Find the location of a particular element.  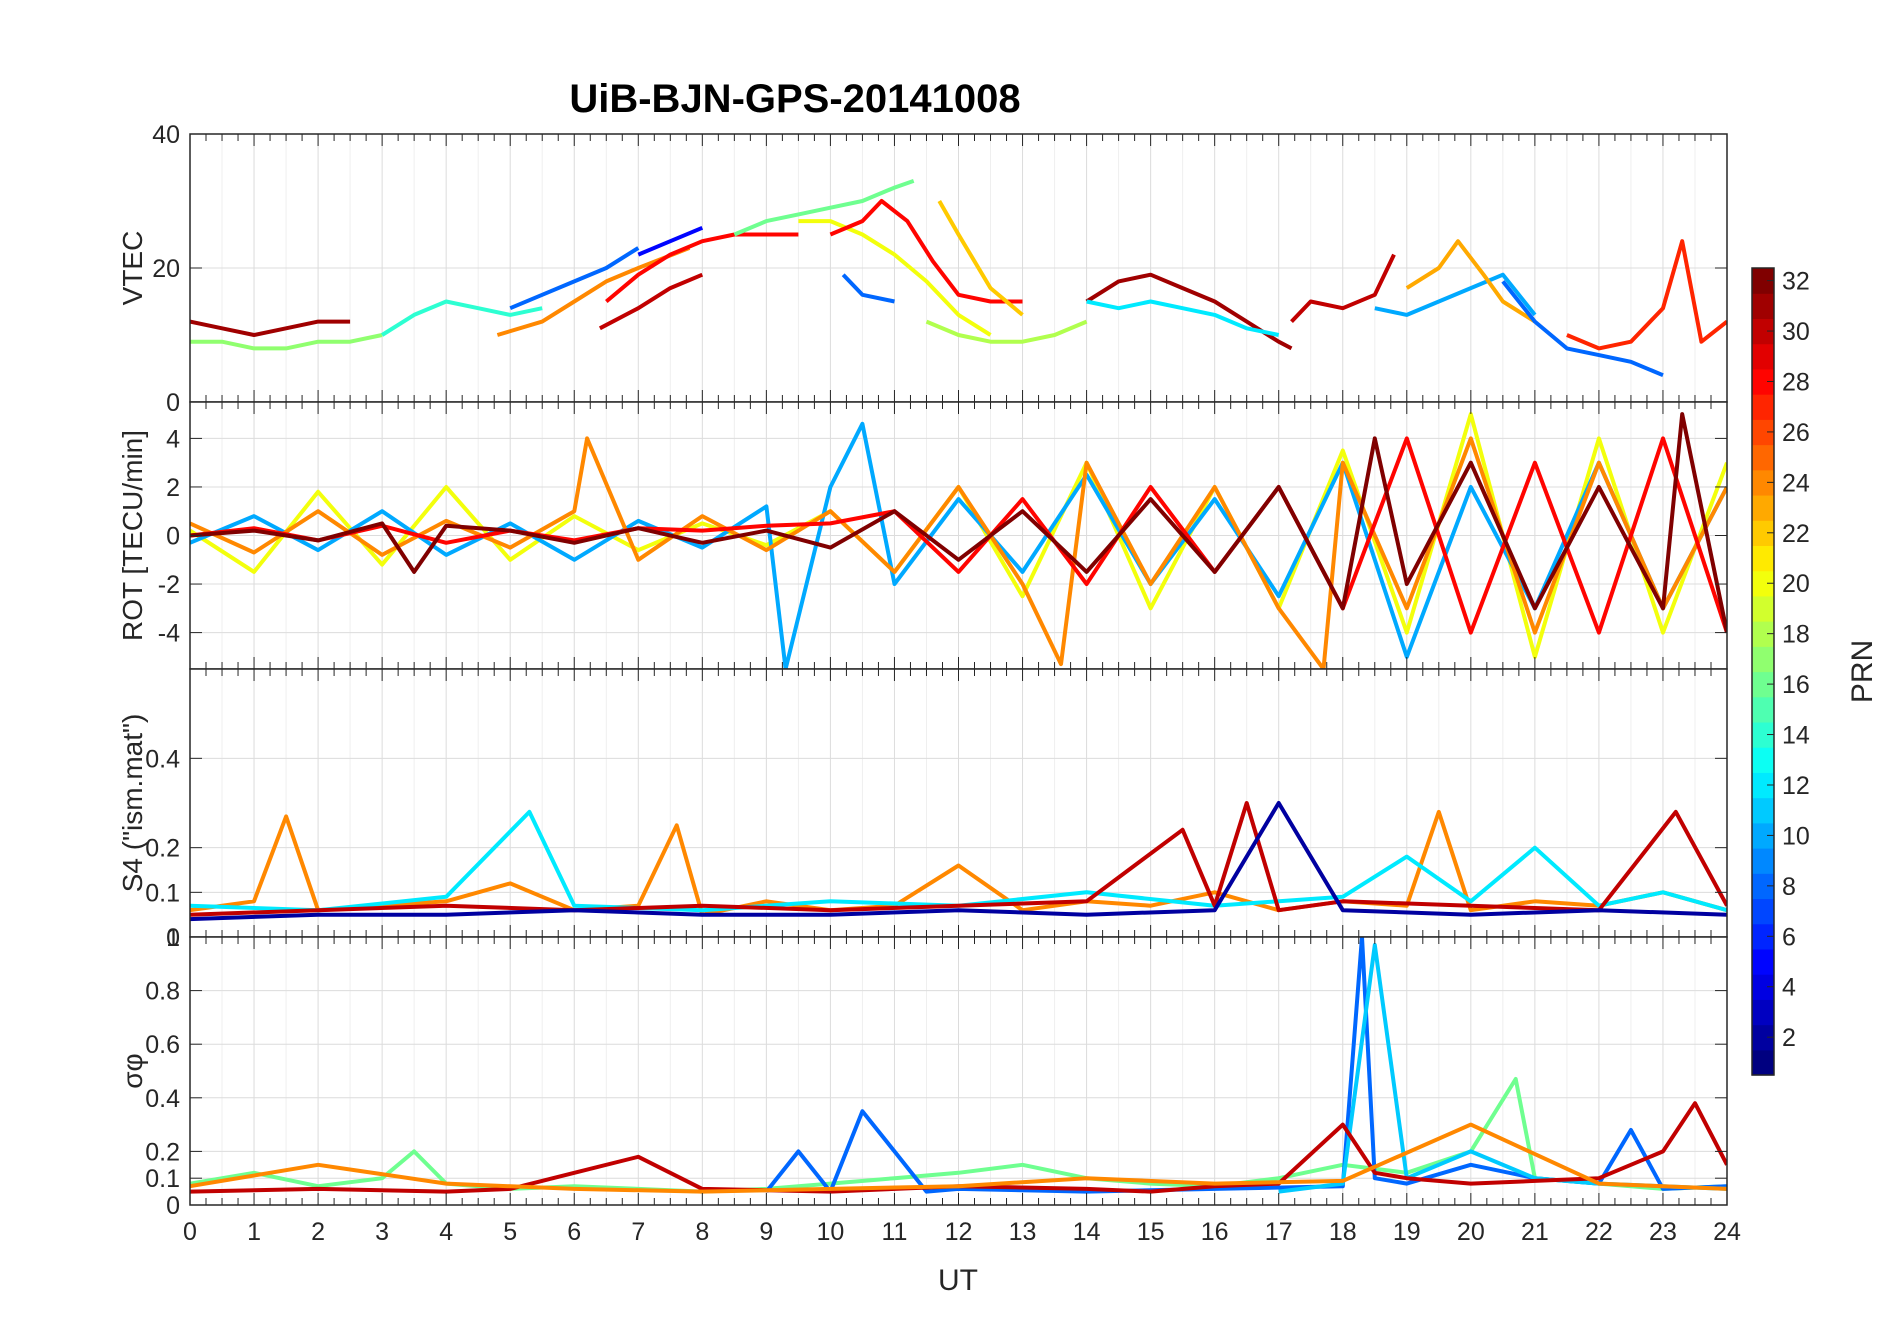

colorbar-tick-label: 10 is located at coordinates (1796, 836).